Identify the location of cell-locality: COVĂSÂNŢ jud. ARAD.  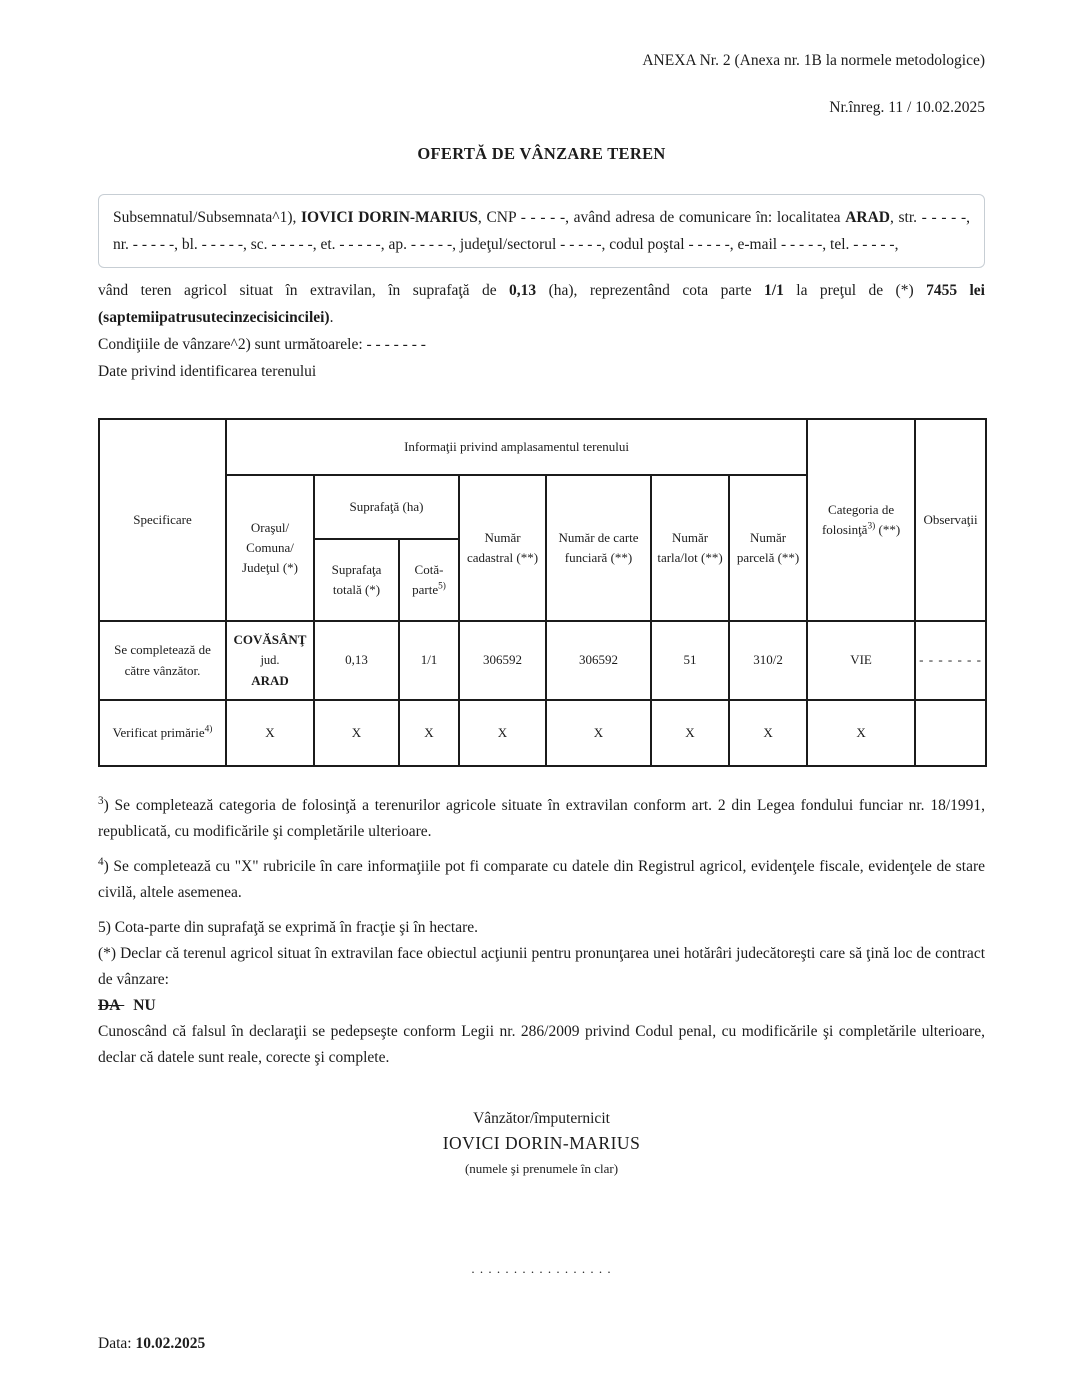
(270, 660).